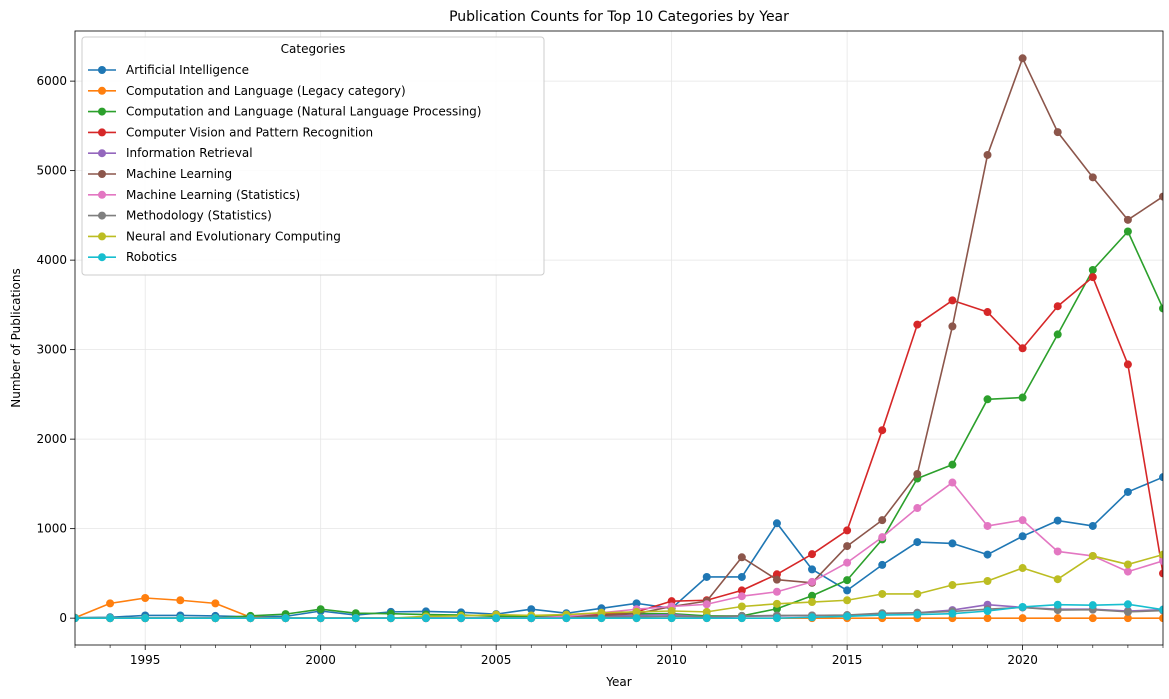 Image resolution: width=1169 pixels, height=699 pixels. What do you see at coordinates (320, 660) in the screenshot?
I see `x-tick-label: 2000` at bounding box center [320, 660].